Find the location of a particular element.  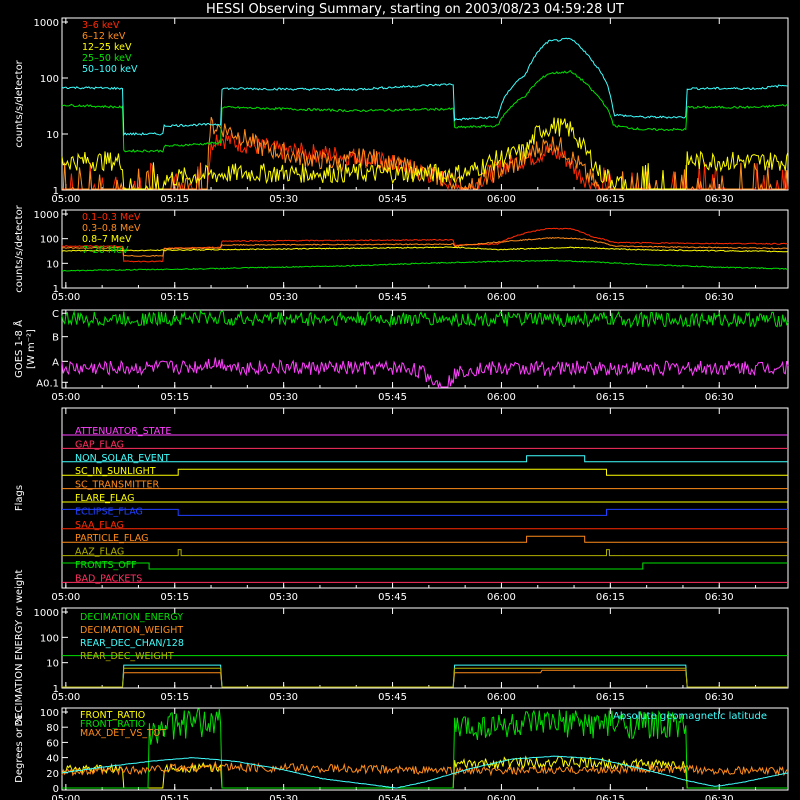

annotation-label: Absolute geomagnetic latitude is located at coordinates (690, 716).